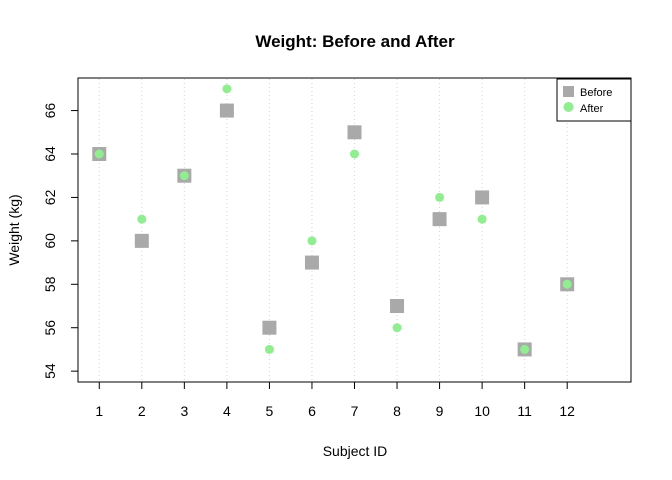 Image resolution: width=672 pixels, height=480 pixels. Describe the element at coordinates (60, 241) in the screenshot. I see `y-axis: 54 56 58 60 62 64 66` at that location.